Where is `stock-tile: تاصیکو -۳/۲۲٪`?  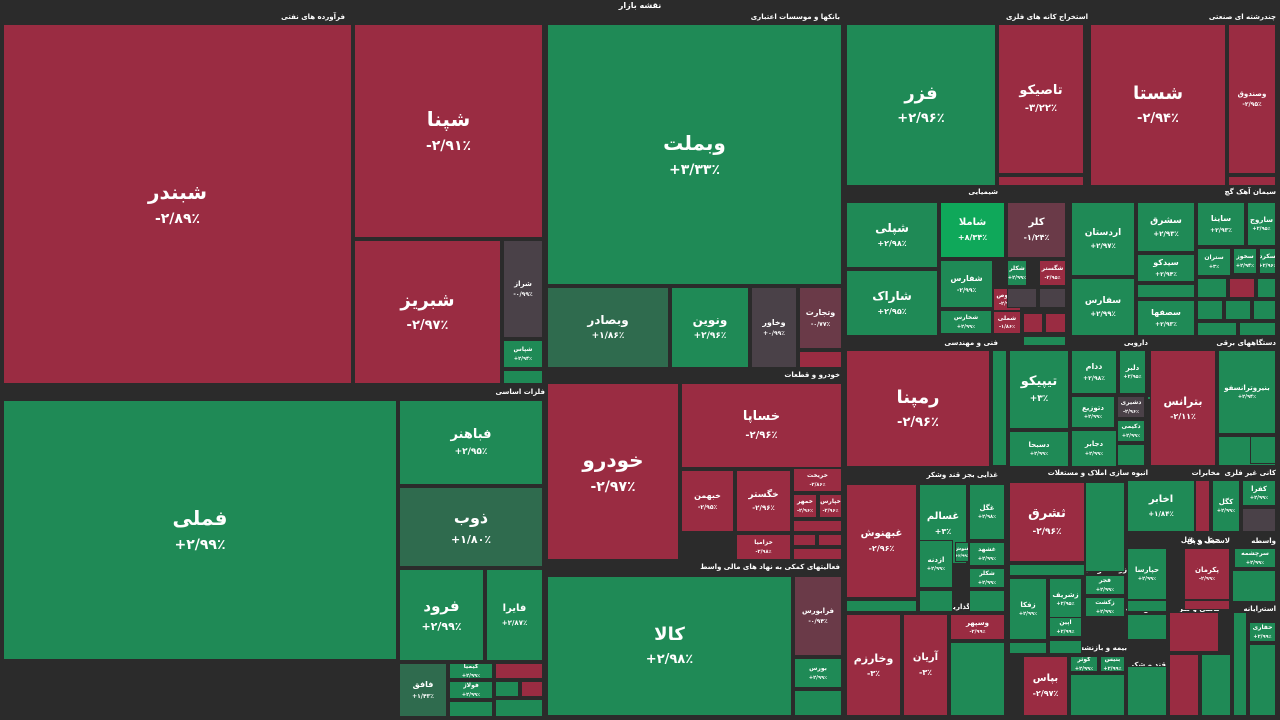 stock-tile: تاصیکو -۳/۲۲٪ is located at coordinates (1041, 99).